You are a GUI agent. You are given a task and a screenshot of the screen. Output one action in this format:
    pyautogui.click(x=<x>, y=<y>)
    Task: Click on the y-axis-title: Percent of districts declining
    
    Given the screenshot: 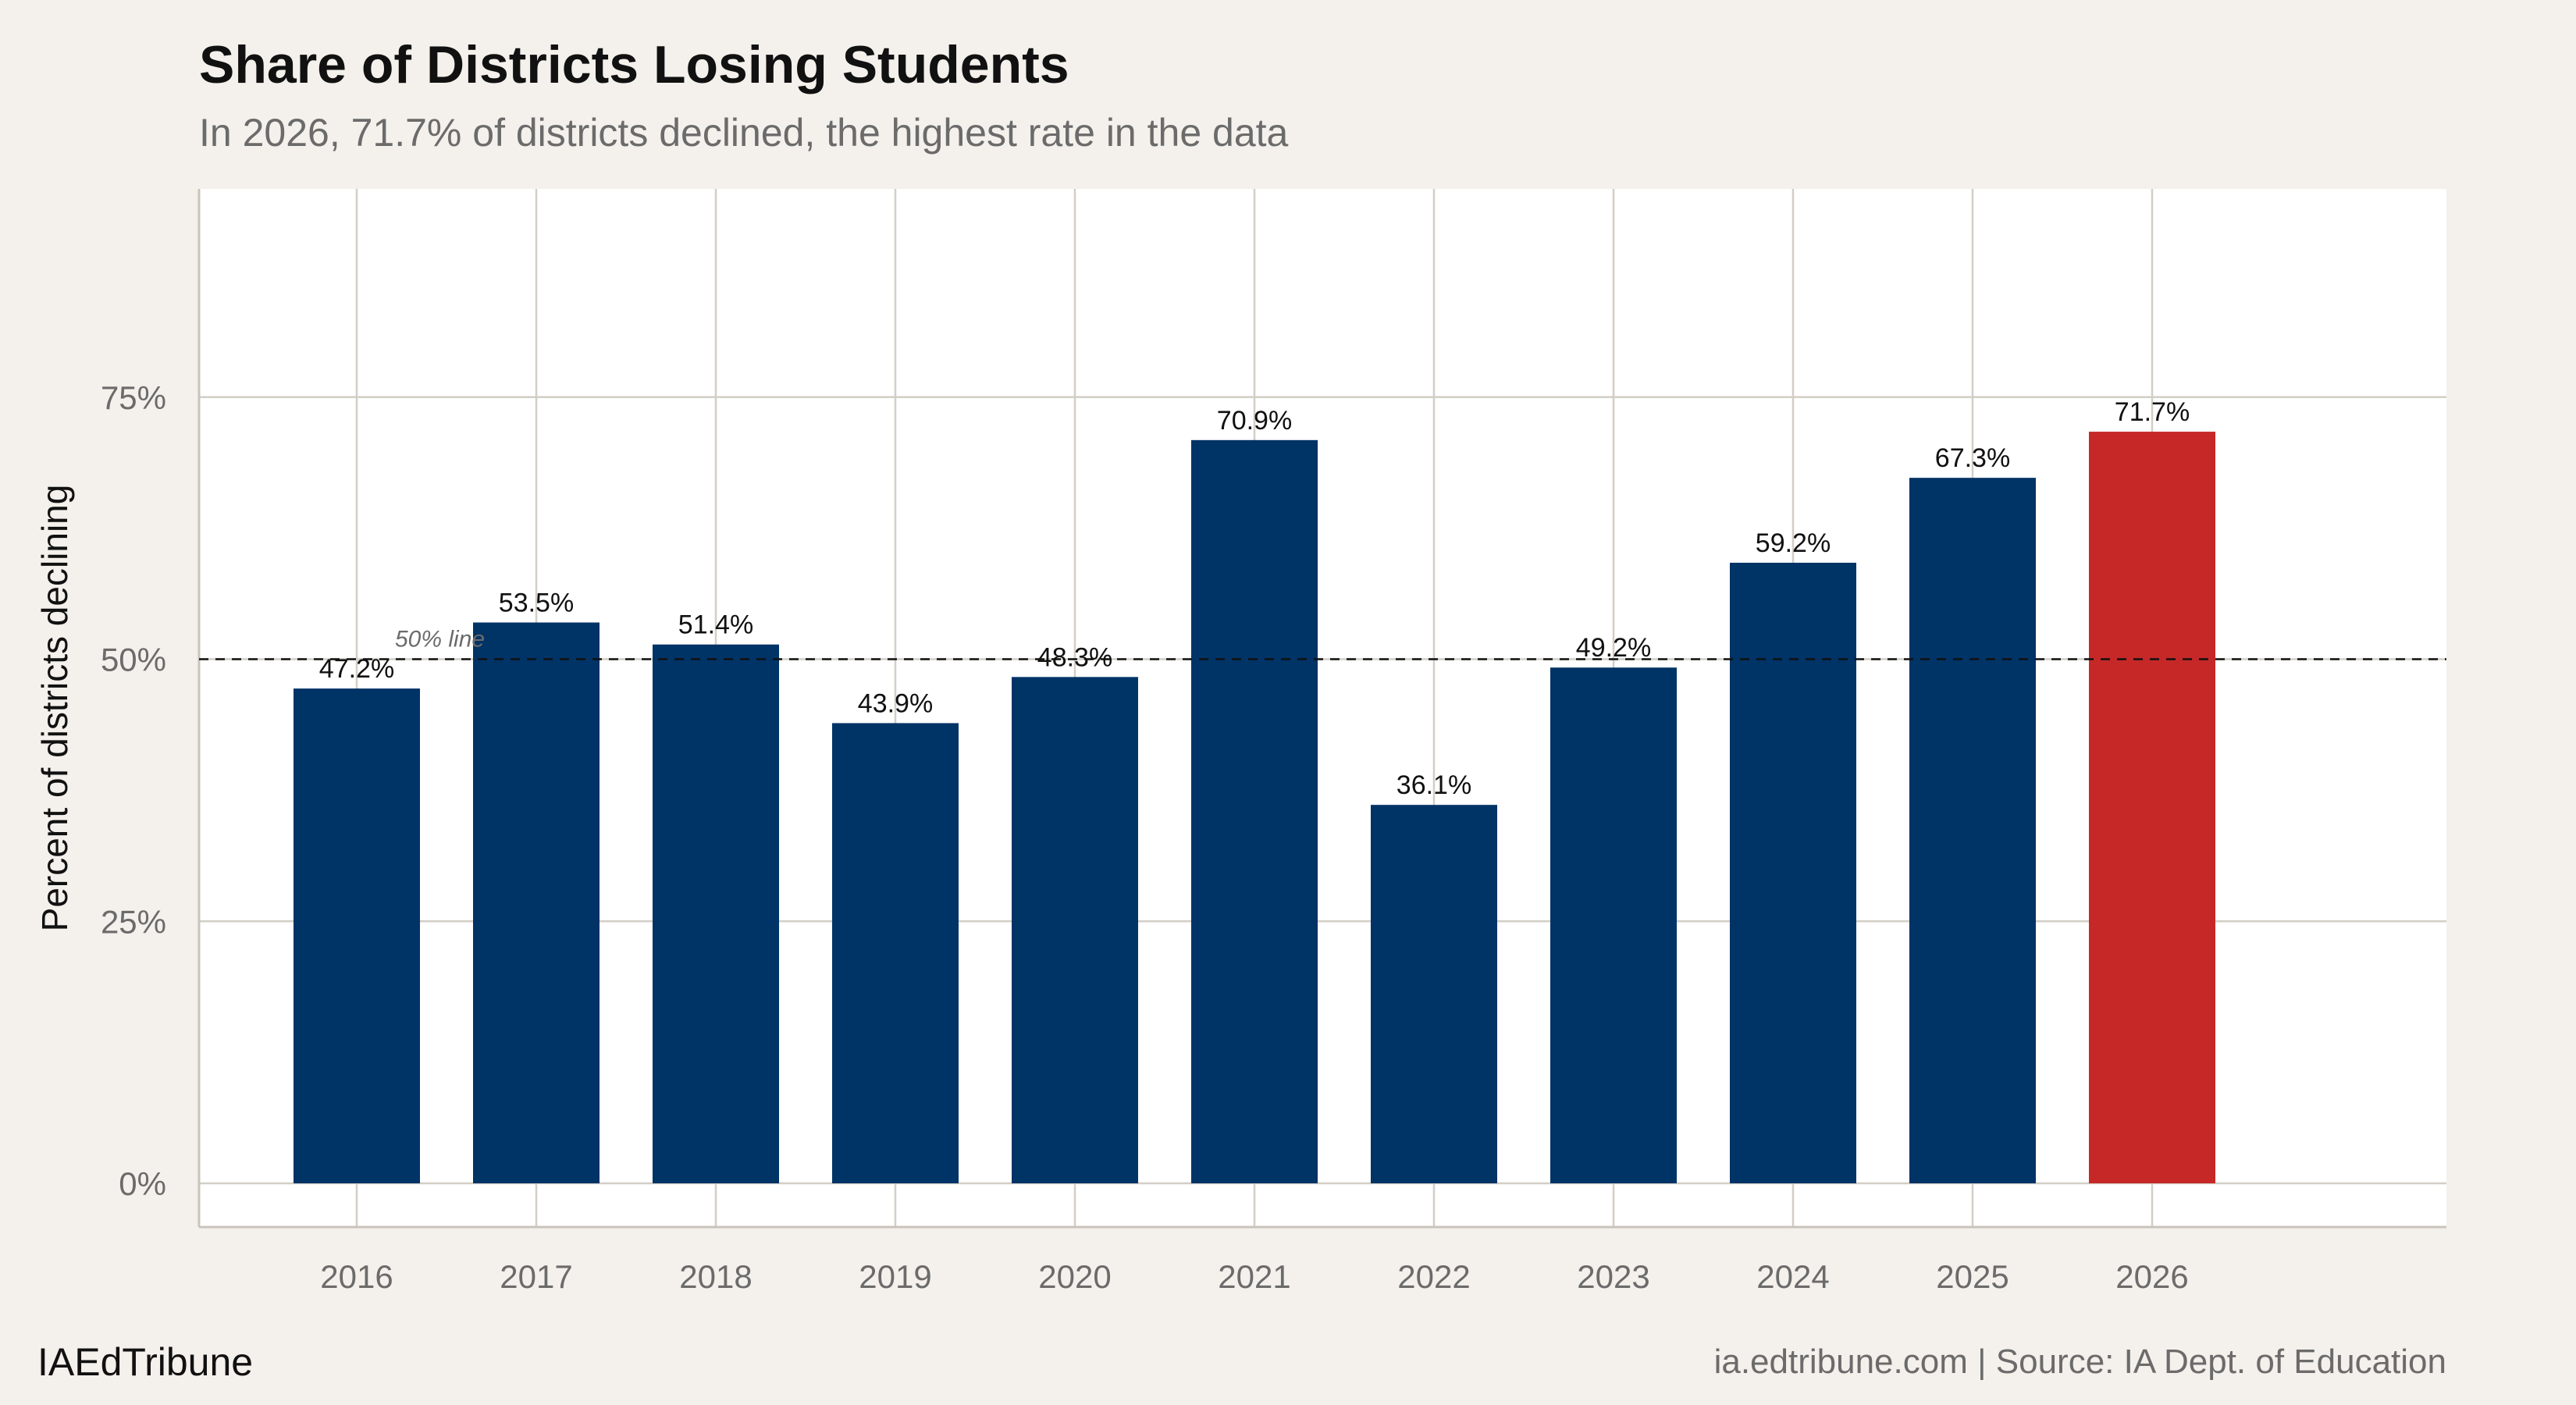 What is the action you would take?
    pyautogui.click(x=54, y=709)
    